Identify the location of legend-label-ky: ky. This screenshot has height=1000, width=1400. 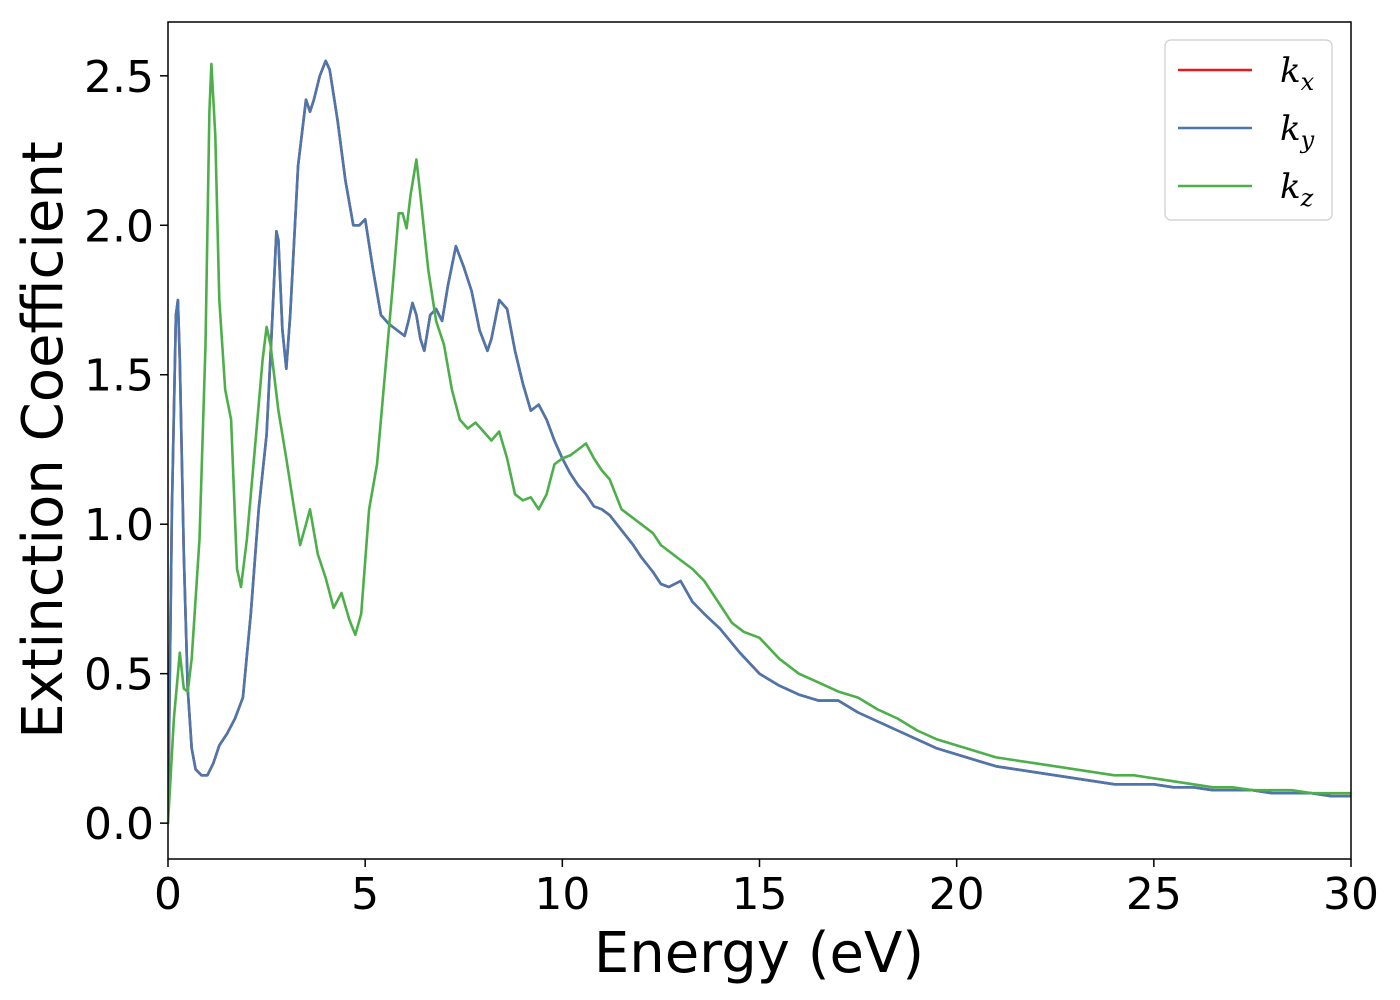
(1297, 131).